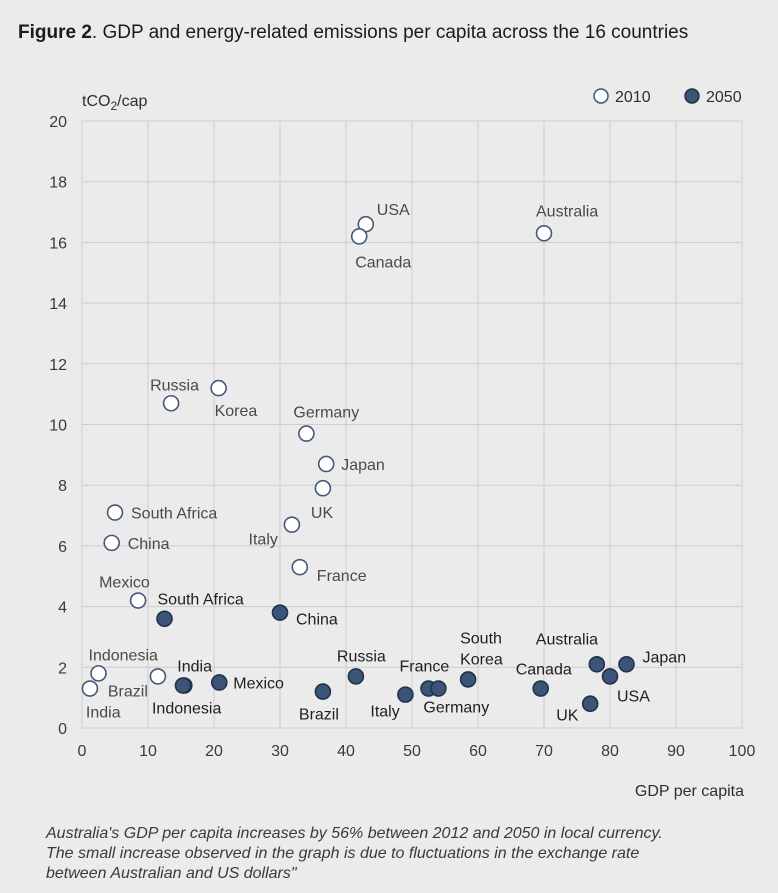 This screenshot has height=893, width=778. I want to click on point-label-2010-mexico: Mexico, so click(124, 583).